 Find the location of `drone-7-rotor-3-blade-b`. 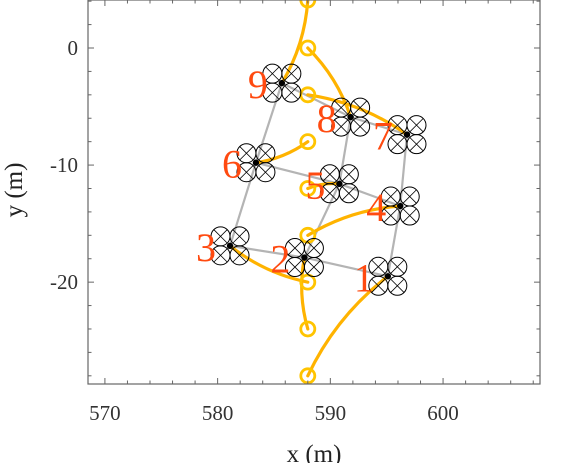

drone-7-rotor-3-blade-b is located at coordinates (397, 144).